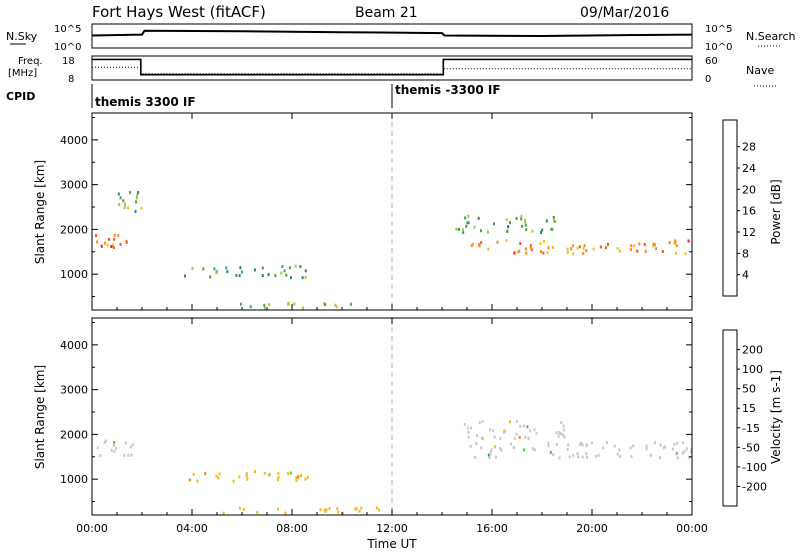 The width and height of the screenshot is (800, 554). Describe the element at coordinates (754, 486) in the screenshot. I see `velocity-colorbar-tick-label: -200` at that location.